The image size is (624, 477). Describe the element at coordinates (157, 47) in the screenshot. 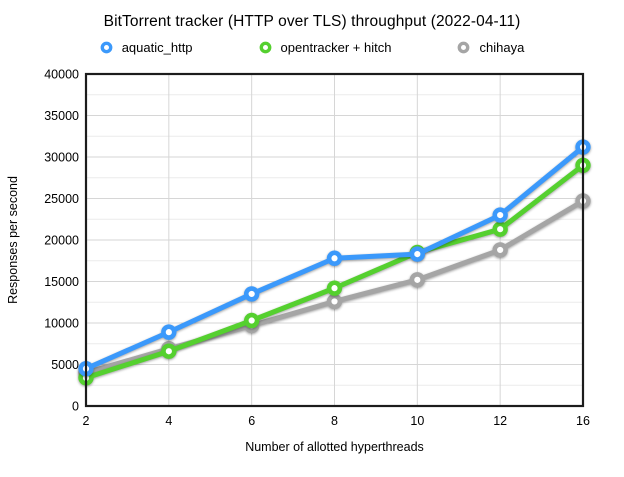

I see `legend-label: aquatic_http` at that location.